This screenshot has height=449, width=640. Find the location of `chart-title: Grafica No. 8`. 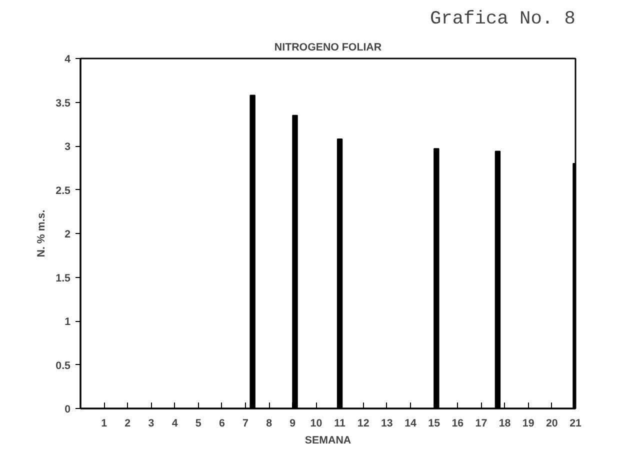

chart-title: Grafica No. 8 is located at coordinates (503, 19).